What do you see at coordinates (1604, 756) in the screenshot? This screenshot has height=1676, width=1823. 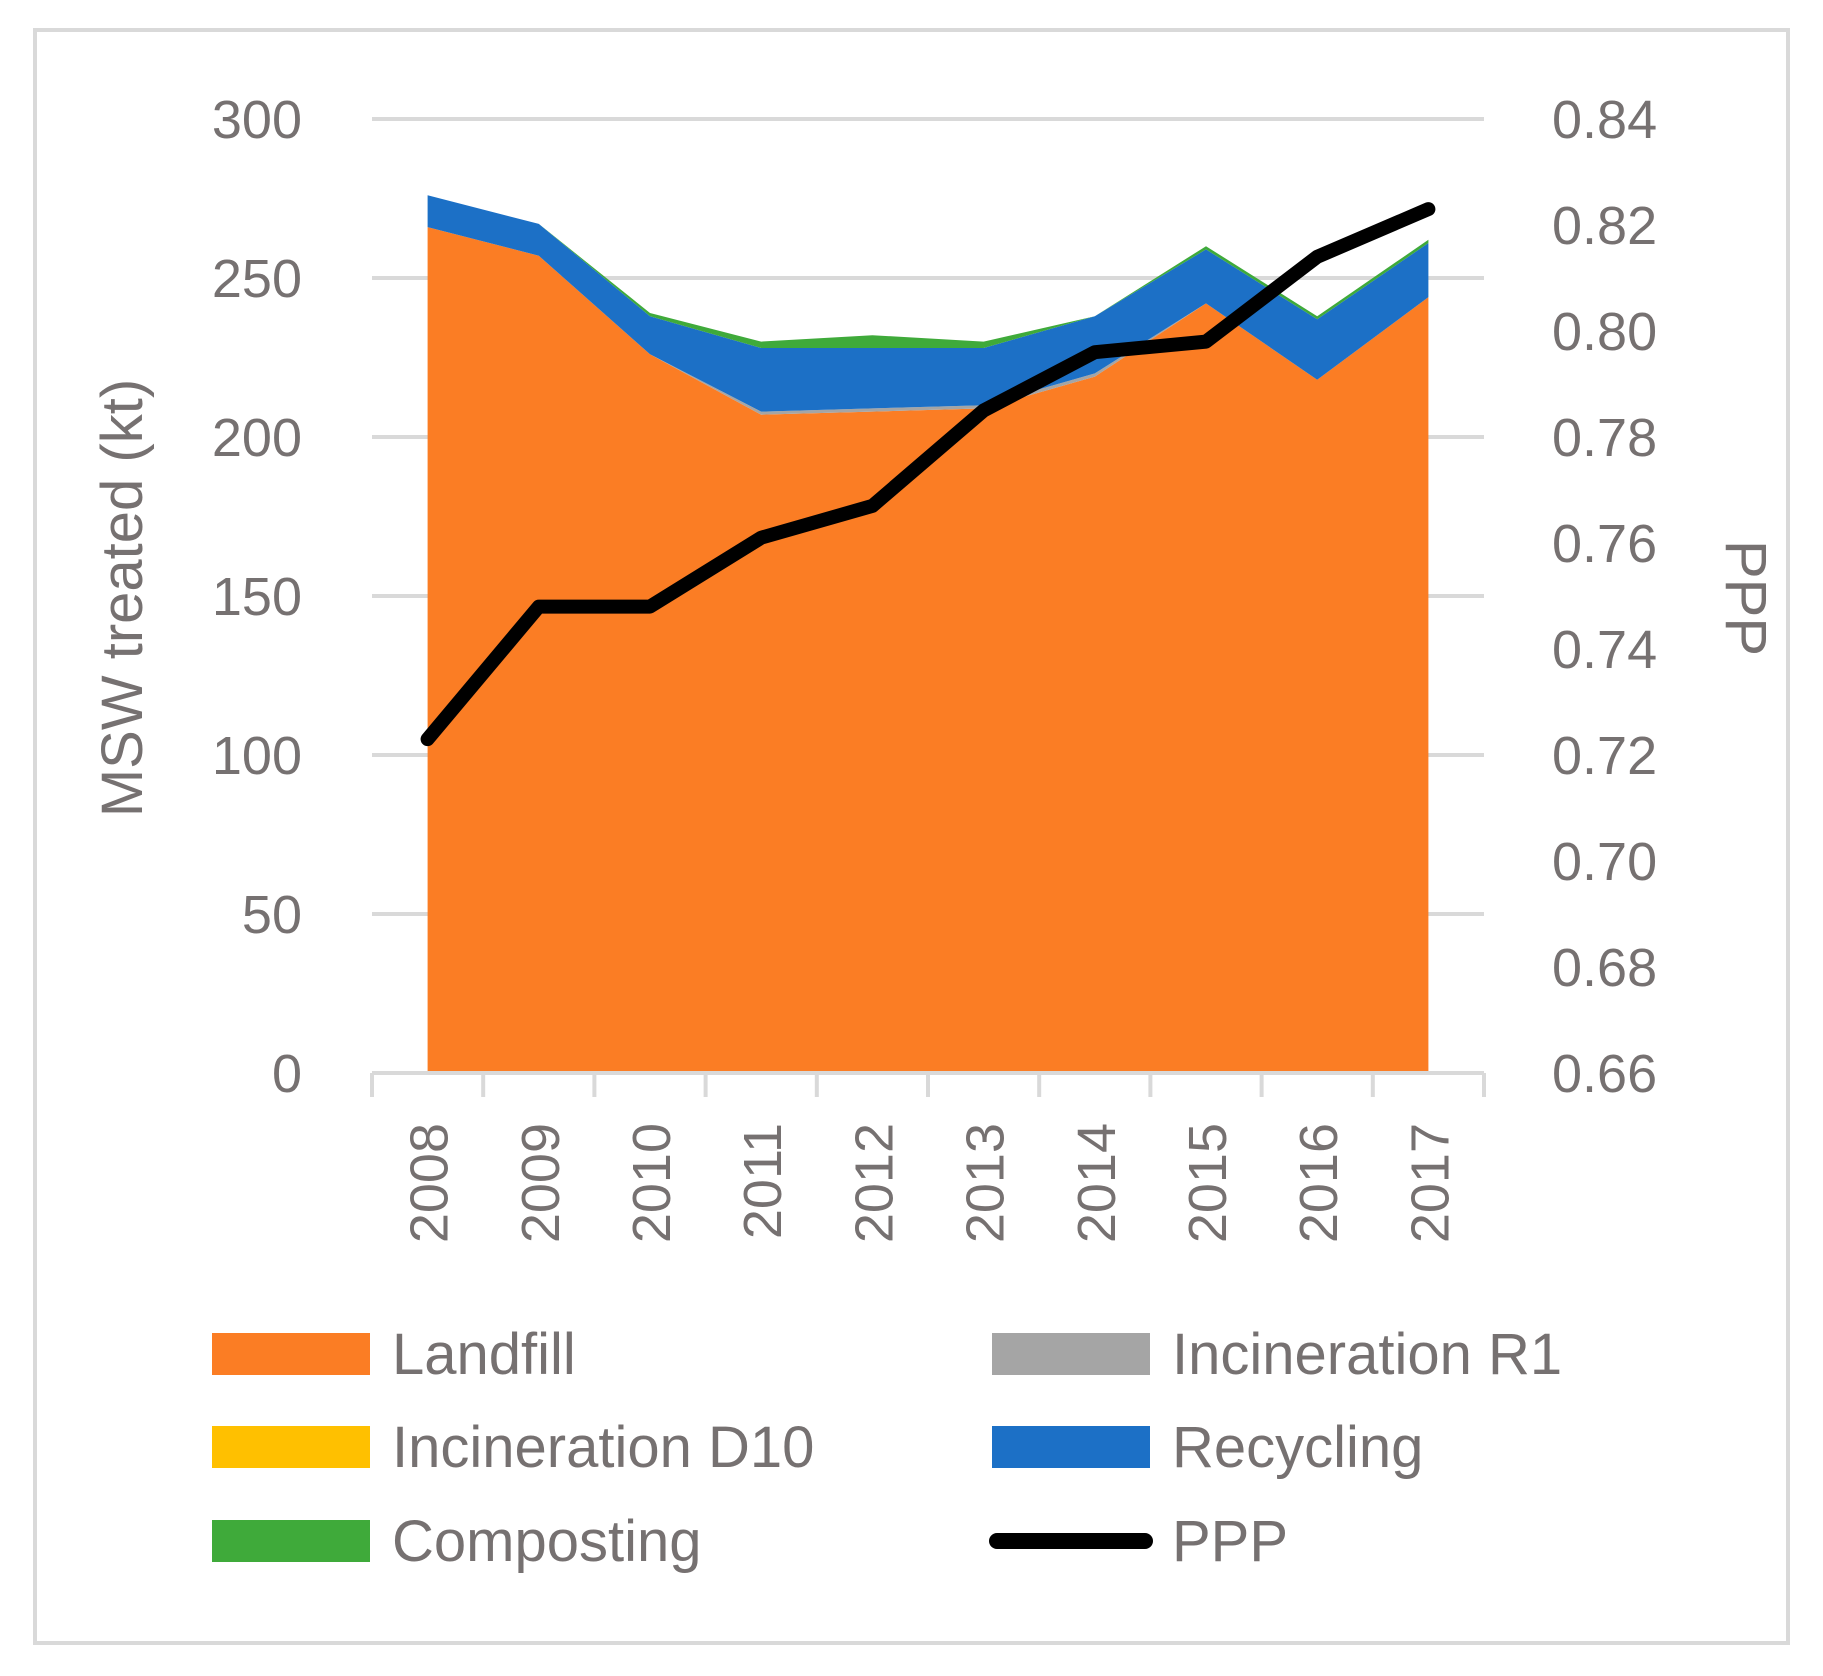 I see `right-tick-label: 0.72` at bounding box center [1604, 756].